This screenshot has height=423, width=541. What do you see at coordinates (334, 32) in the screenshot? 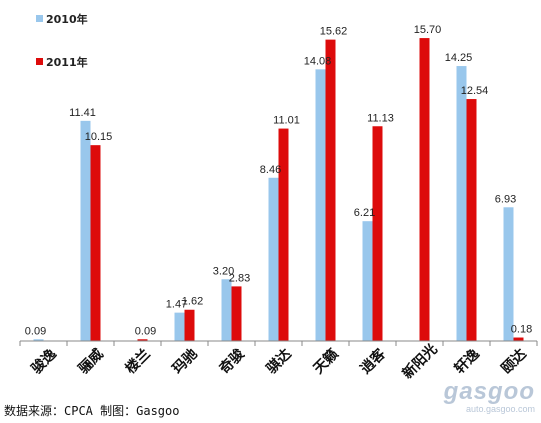
I see `value-label: 15.62` at bounding box center [334, 32].